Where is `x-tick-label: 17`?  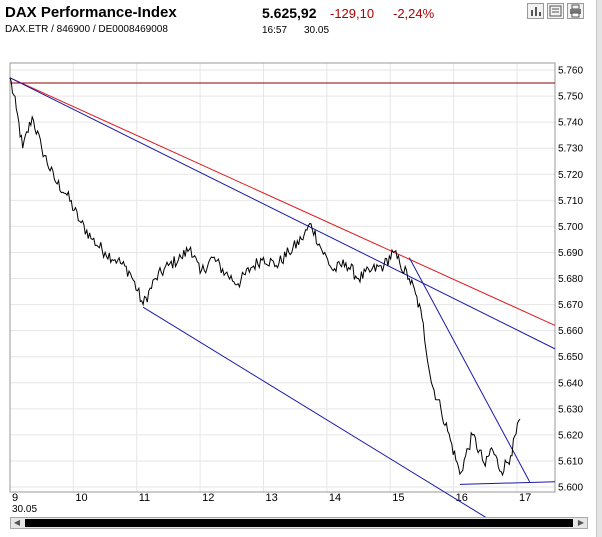
x-tick-label: 17 is located at coordinates (525, 498).